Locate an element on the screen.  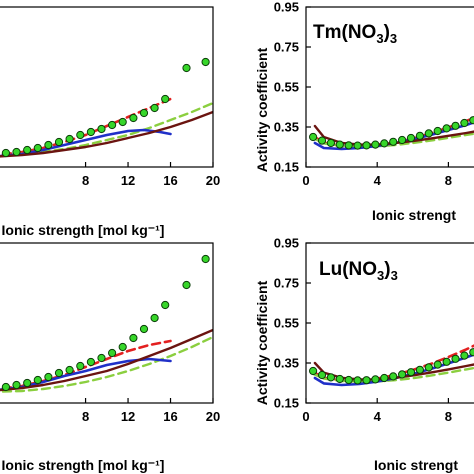
bottom-right-series-green-dashed is located at coordinates (392, 374).